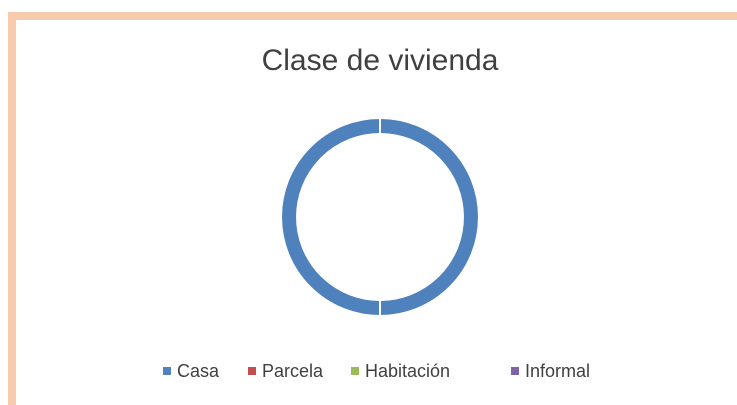 Image resolution: width=737 pixels, height=405 pixels. I want to click on legend-label: Casa, so click(198, 371).